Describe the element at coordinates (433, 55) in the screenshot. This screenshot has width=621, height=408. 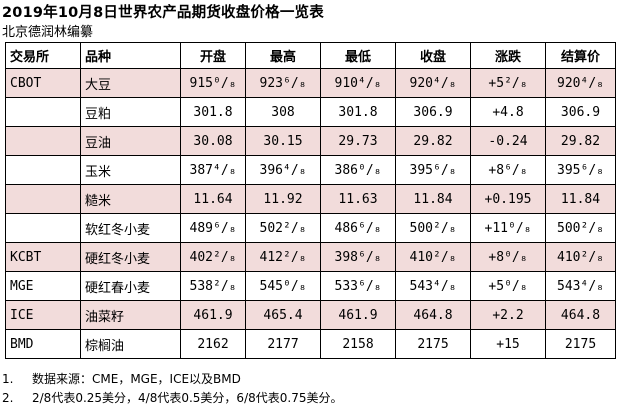
I see `col-header-close: 收盘` at that location.